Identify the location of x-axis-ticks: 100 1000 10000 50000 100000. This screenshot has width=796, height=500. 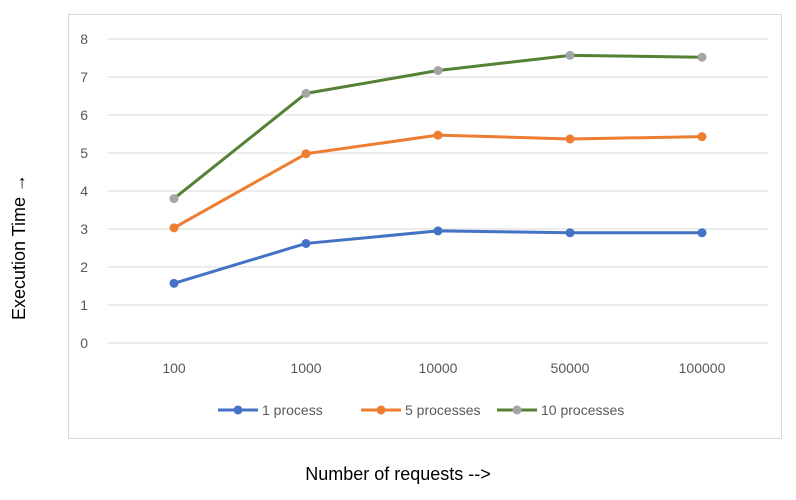
(443, 368).